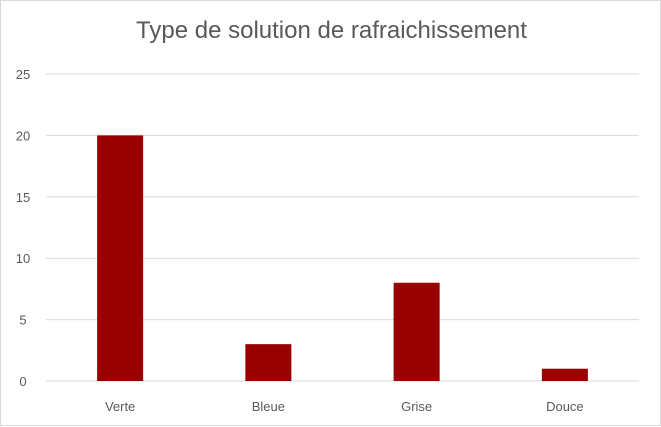 The height and width of the screenshot is (427, 661). I want to click on y-tick-label: 15, so click(23, 197).